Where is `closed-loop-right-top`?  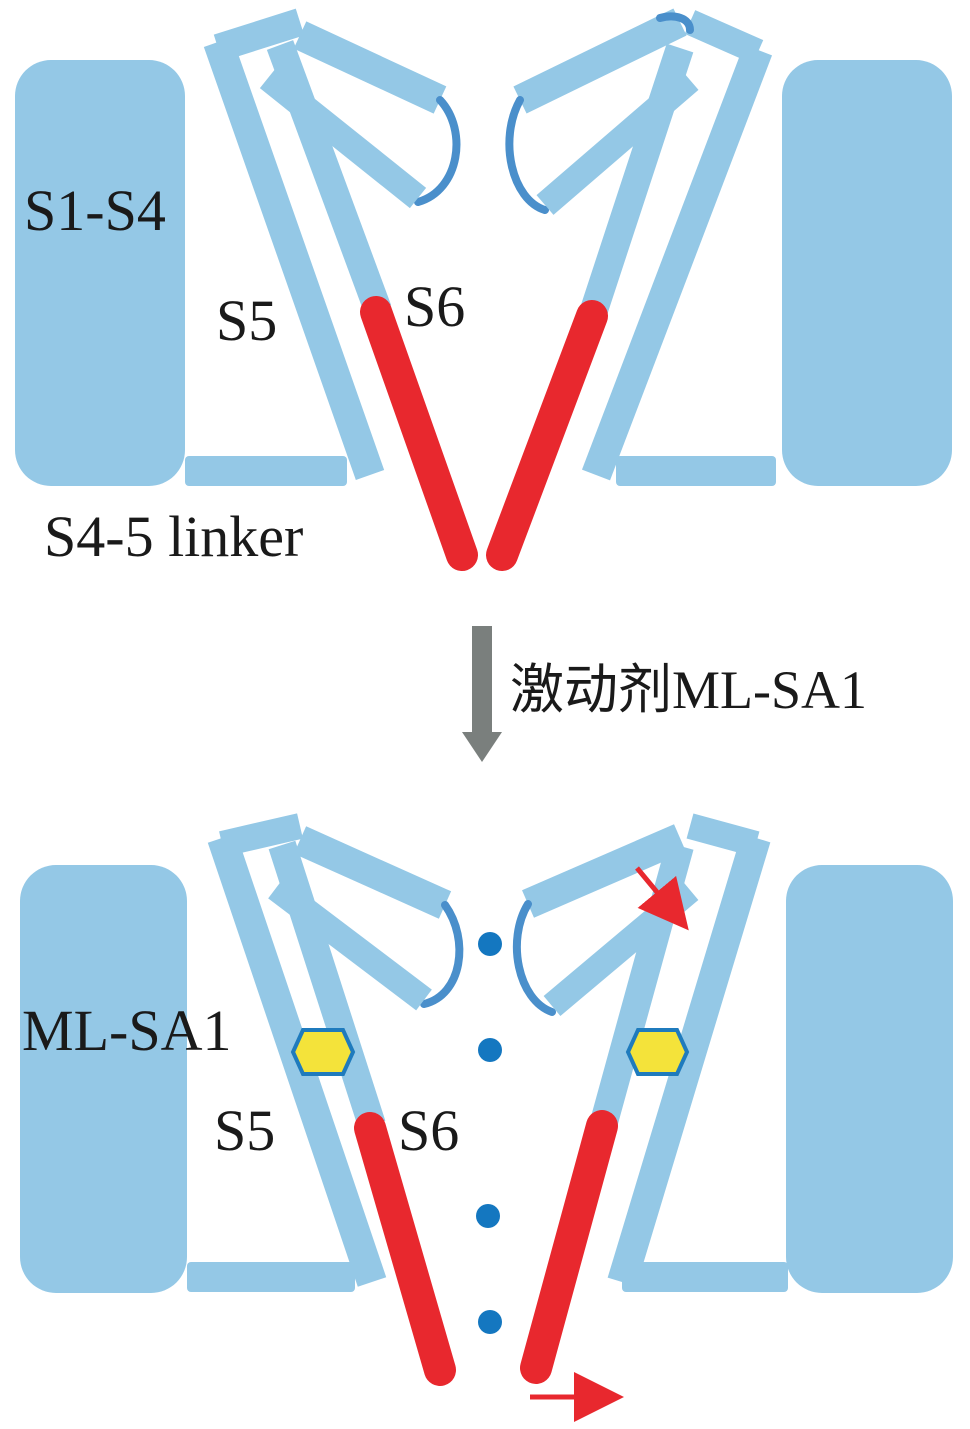 closed-loop-right-top is located at coordinates (675, 23).